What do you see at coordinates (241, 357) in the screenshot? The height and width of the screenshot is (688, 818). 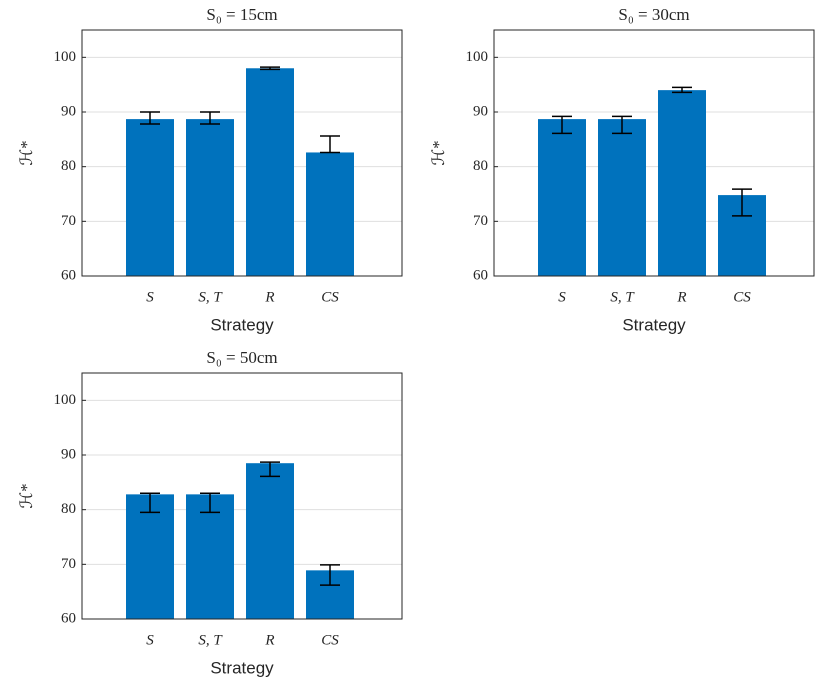 I see `chart-title: S₀ = 50cm` at bounding box center [241, 357].